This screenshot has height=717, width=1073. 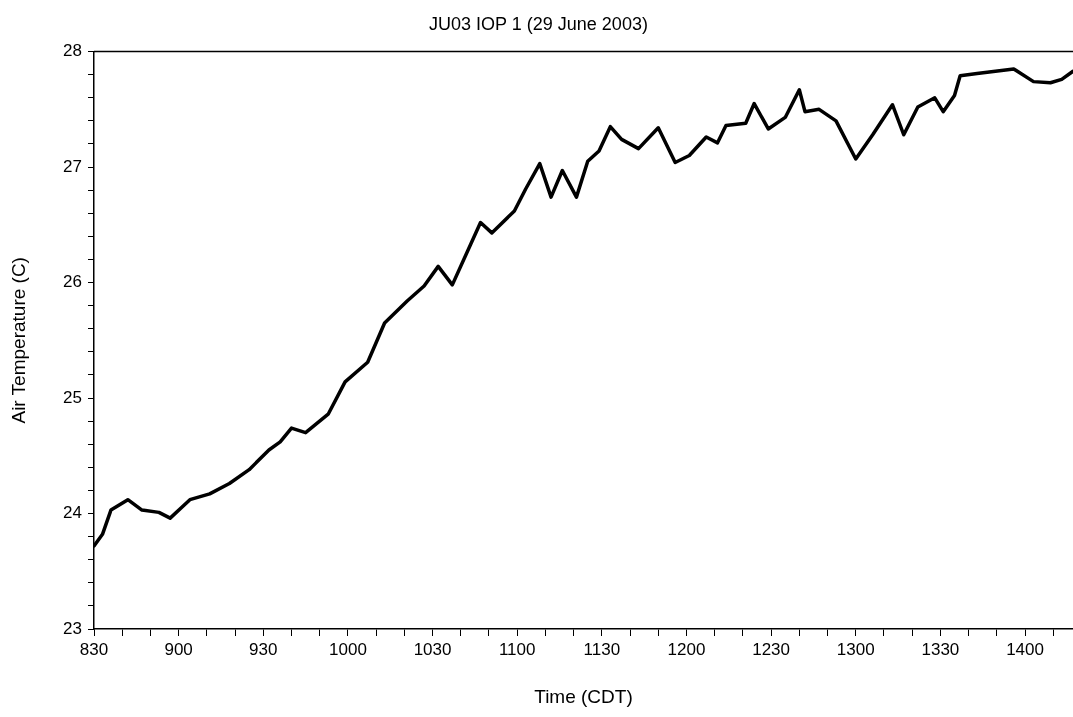 What do you see at coordinates (583, 696) in the screenshot?
I see `x-axis-title: Time (CDT)` at bounding box center [583, 696].